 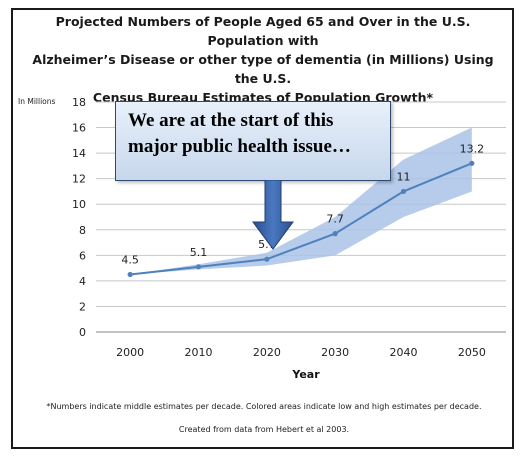 What do you see at coordinates (130, 260) in the screenshot?
I see `data-label: 4.5` at bounding box center [130, 260].